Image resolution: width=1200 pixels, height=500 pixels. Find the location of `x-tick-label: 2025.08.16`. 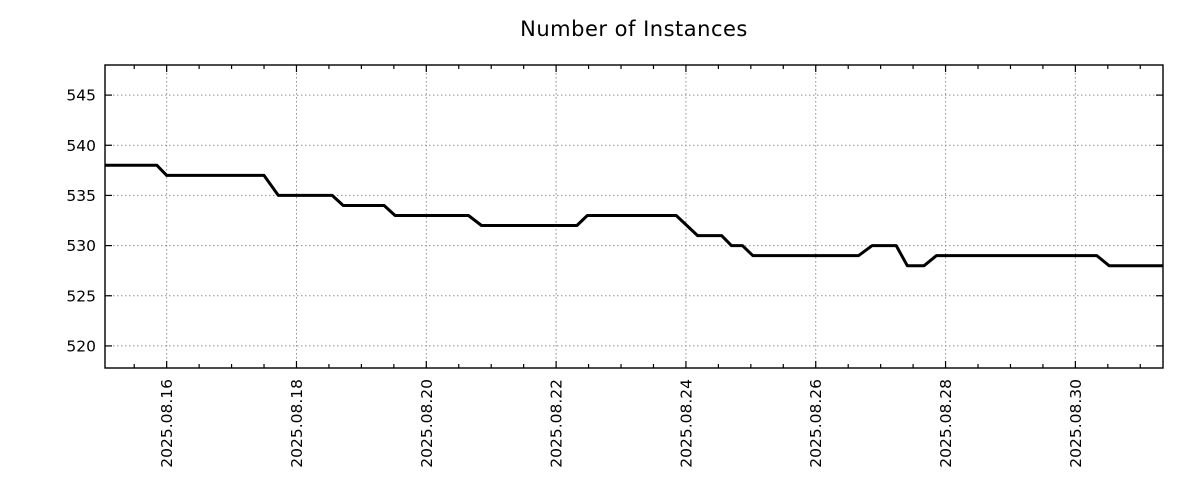

x-tick-label: 2025.08.16 is located at coordinates (167, 423).